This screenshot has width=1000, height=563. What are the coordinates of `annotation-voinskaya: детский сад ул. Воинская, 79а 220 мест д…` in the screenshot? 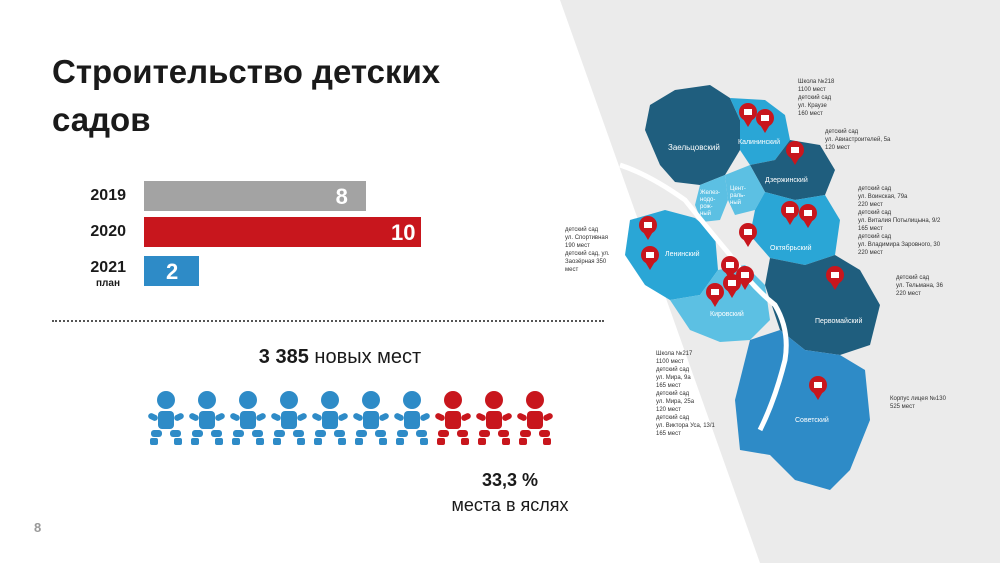 It's located at (899, 221).